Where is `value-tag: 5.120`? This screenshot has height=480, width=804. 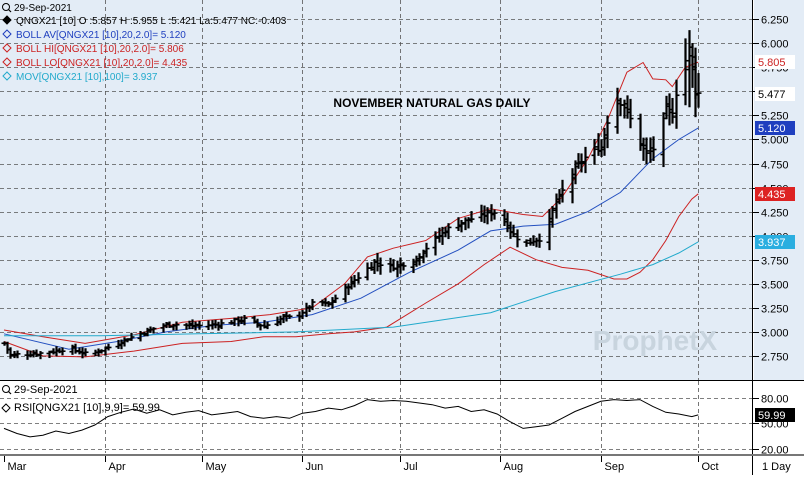
value-tag: 5.120 is located at coordinates (775, 128).